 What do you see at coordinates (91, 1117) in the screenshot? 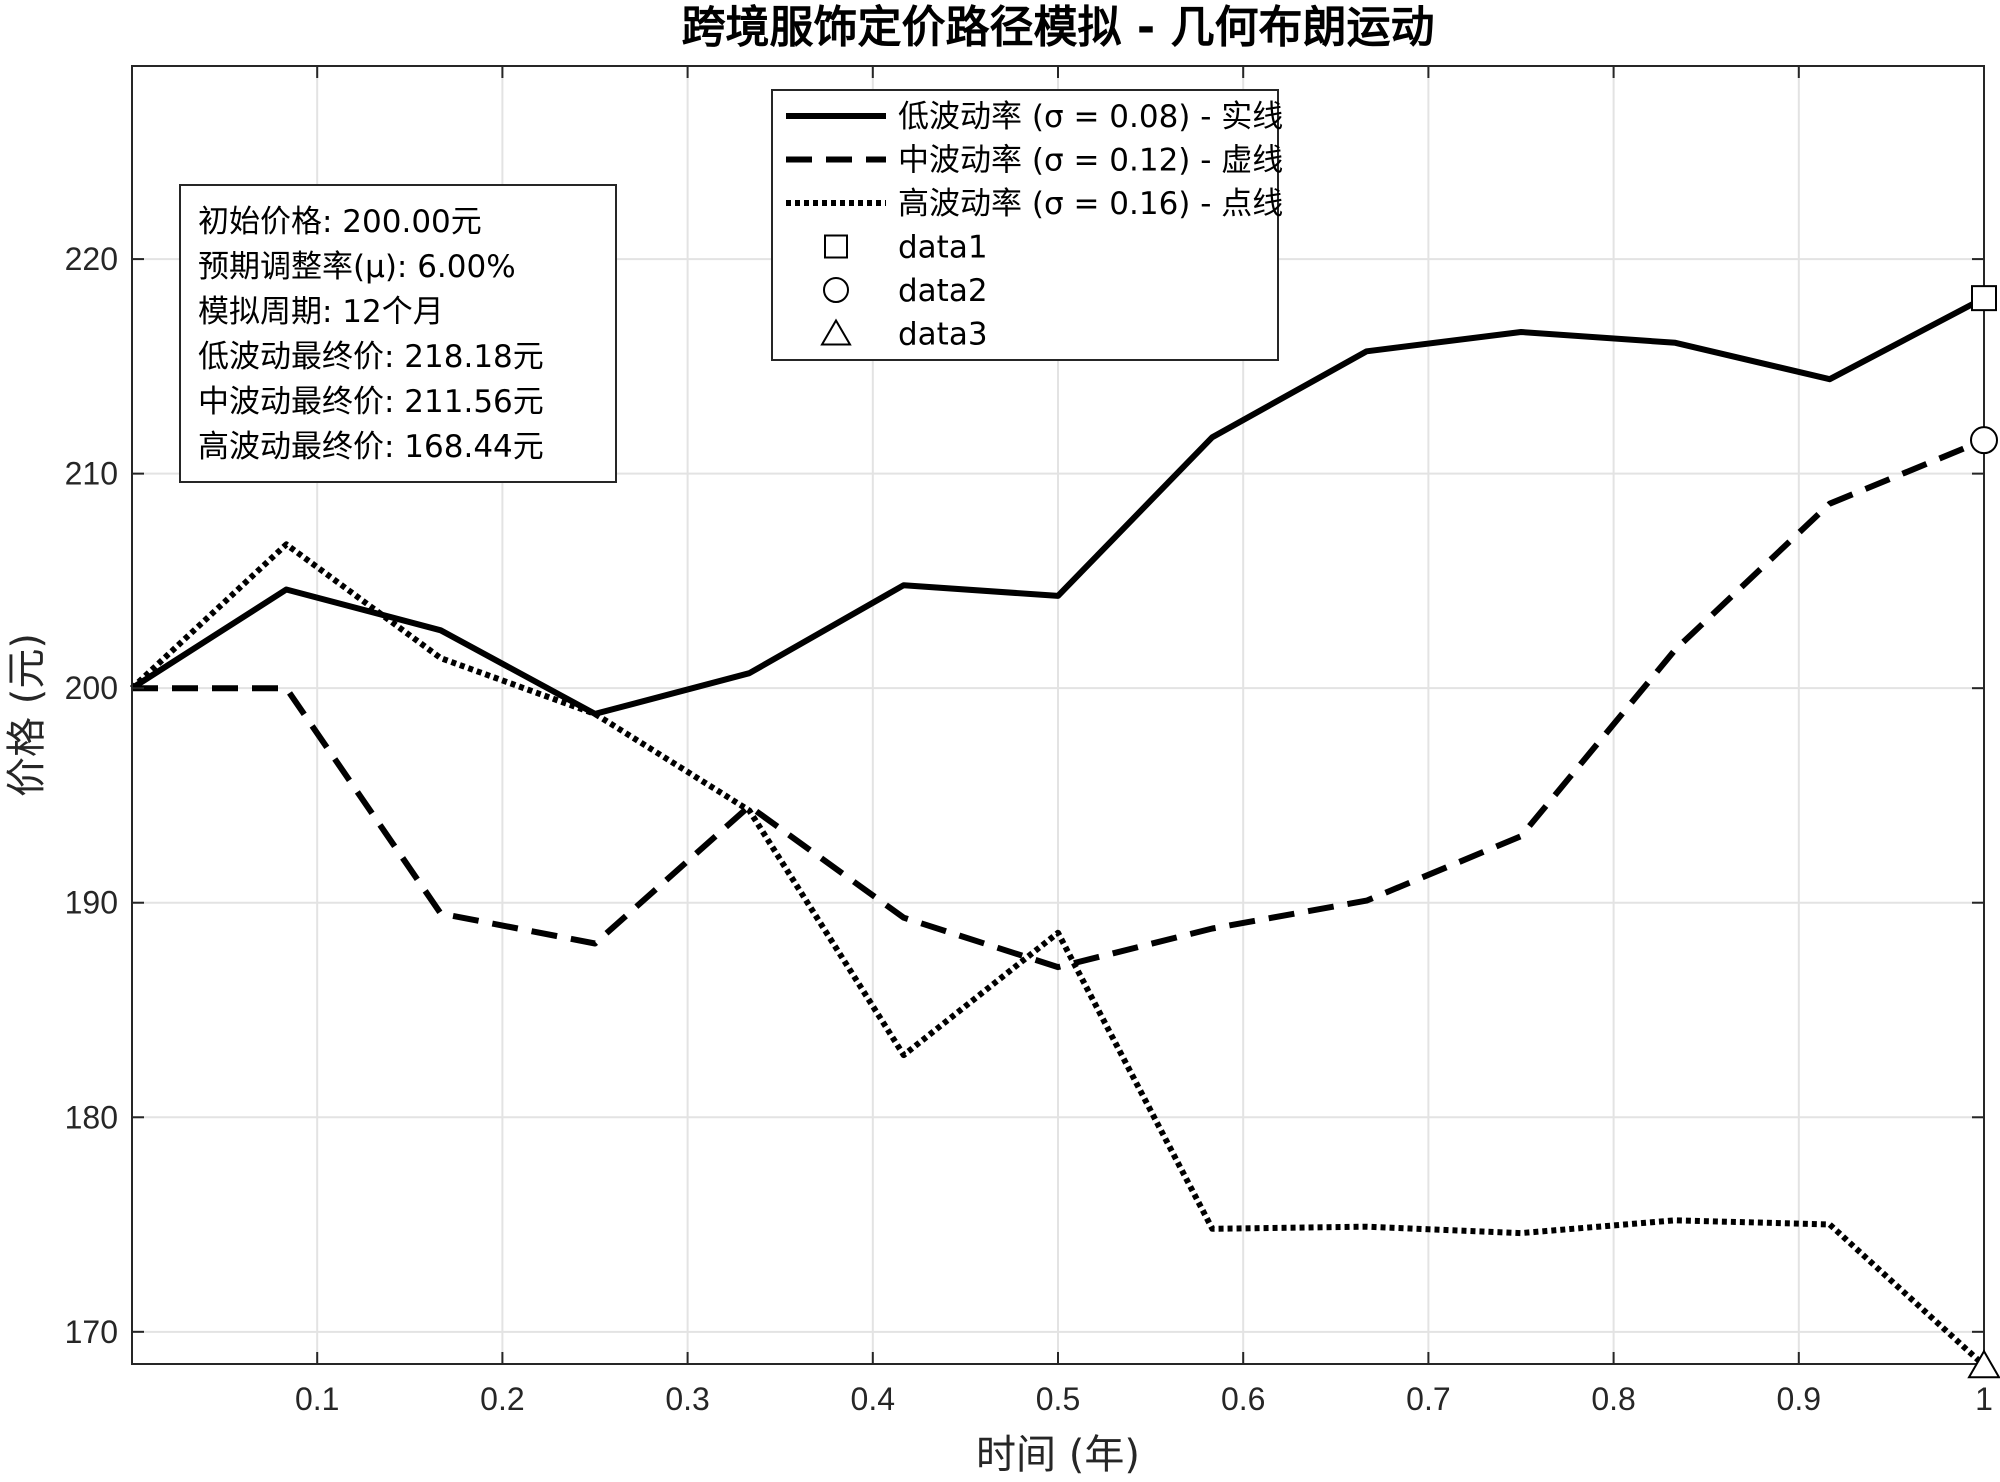
I see `y-tick-label: 180` at bounding box center [91, 1117].